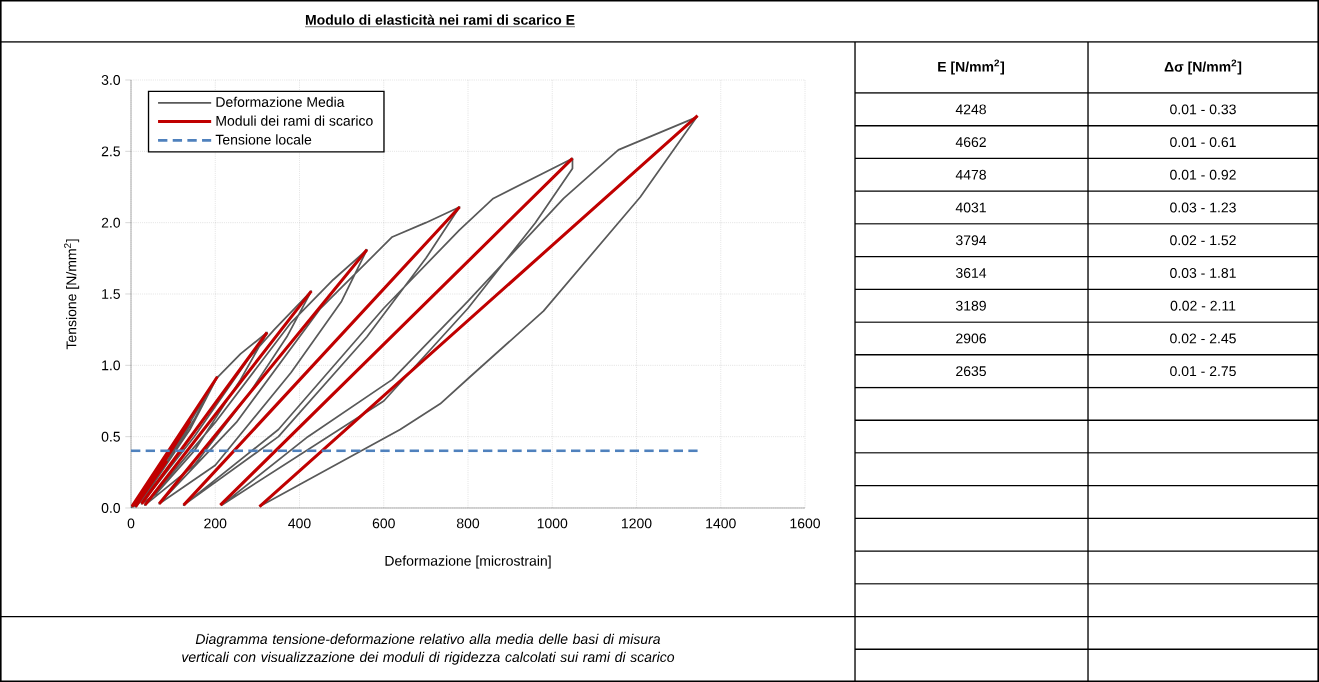 This screenshot has height=682, width=1319. Describe the element at coordinates (131, 523) in the screenshot. I see `x-tick-label: 0` at that location.